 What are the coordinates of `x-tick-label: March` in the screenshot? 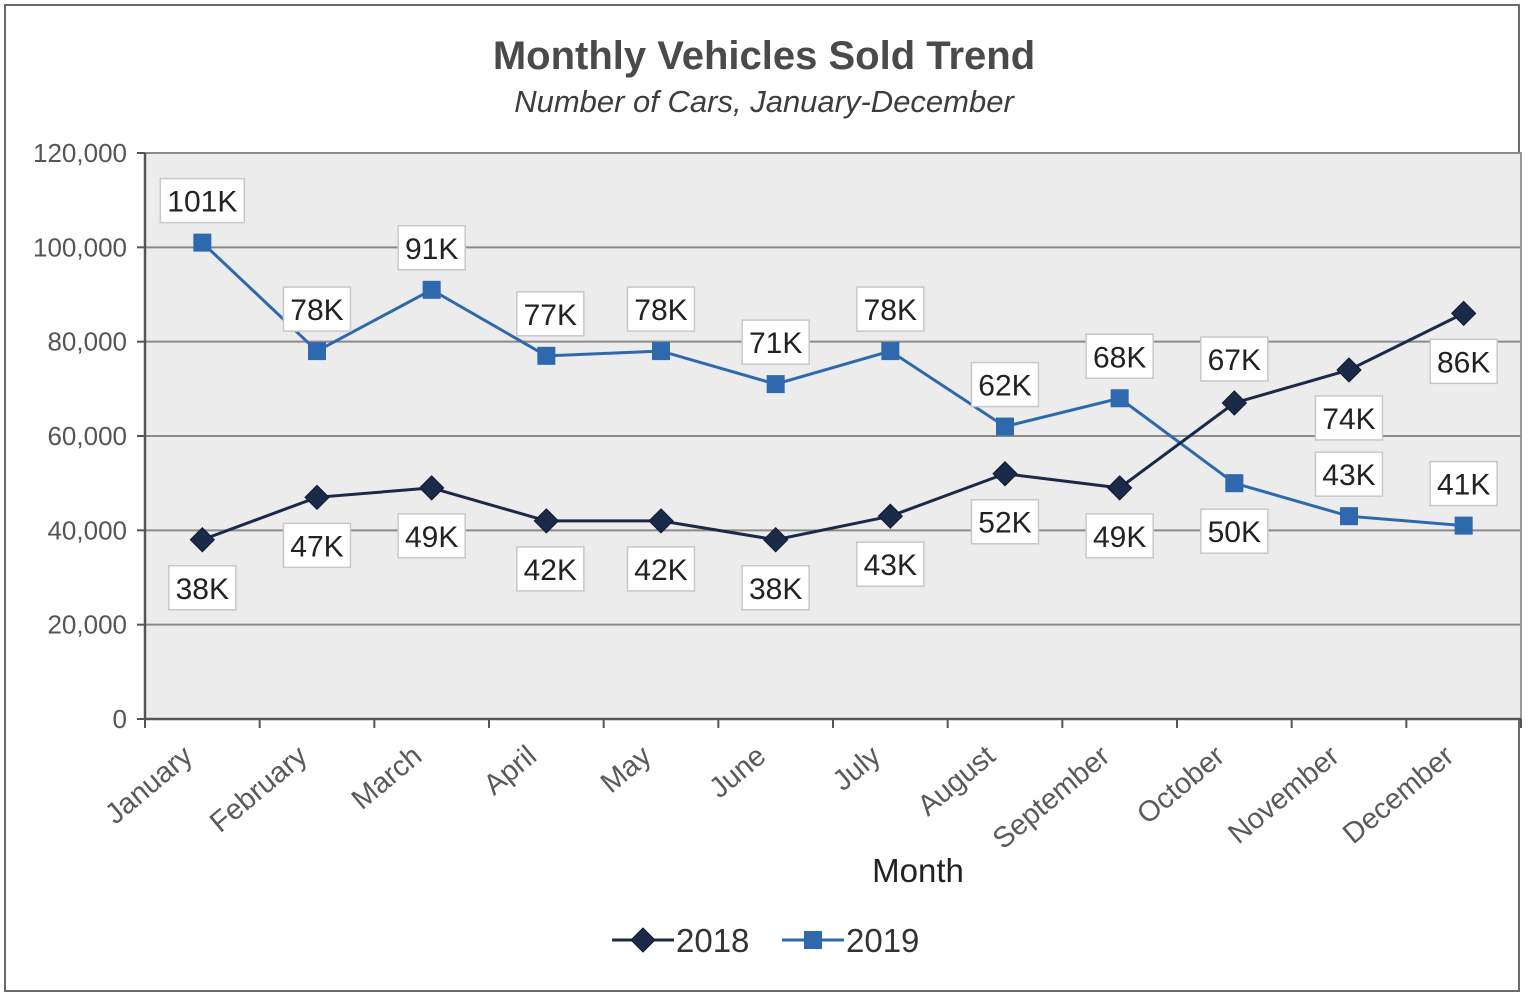 It's located at (387, 778).